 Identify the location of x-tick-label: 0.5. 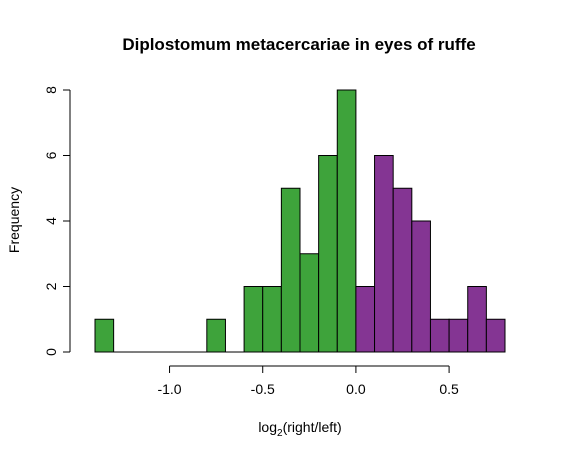
(449, 389).